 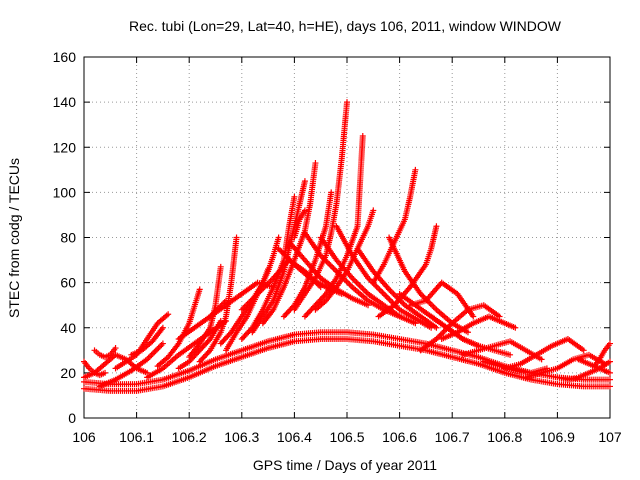 What do you see at coordinates (68, 238) in the screenshot?
I see `y-tick-label: 80` at bounding box center [68, 238].